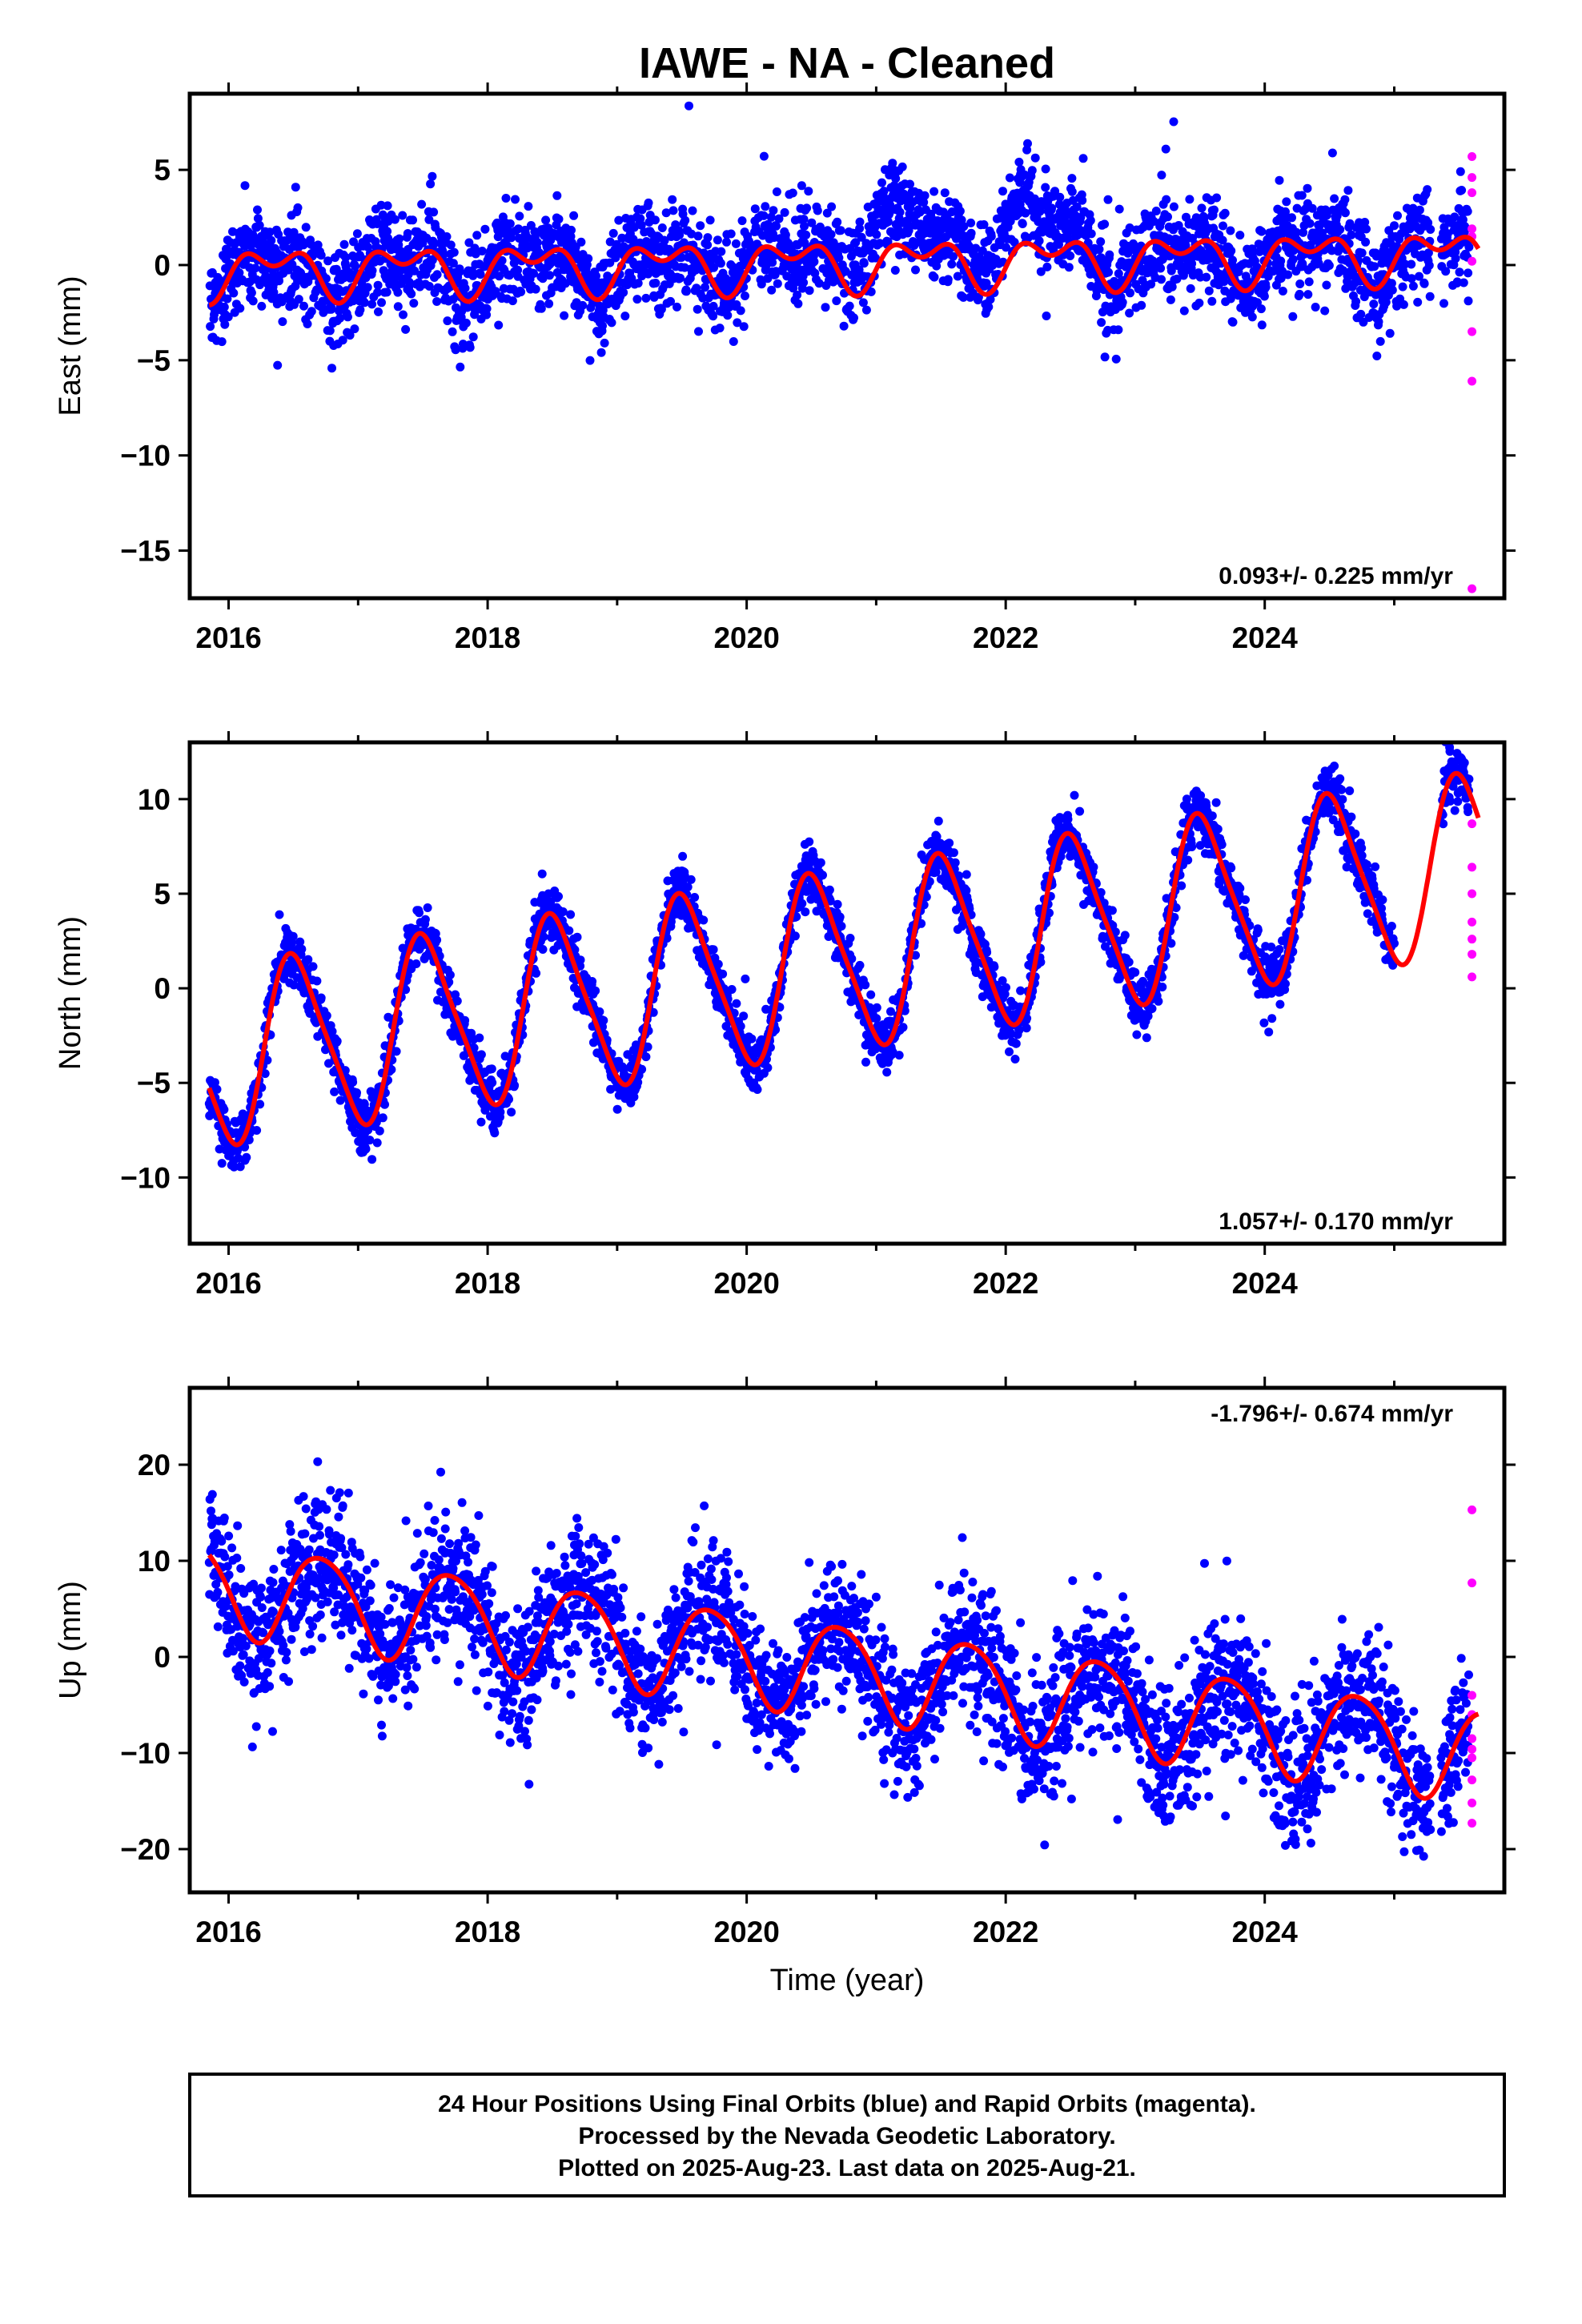  What do you see at coordinates (145, 551) in the screenshot?
I see `east-y-tick-label: −15` at bounding box center [145, 551].